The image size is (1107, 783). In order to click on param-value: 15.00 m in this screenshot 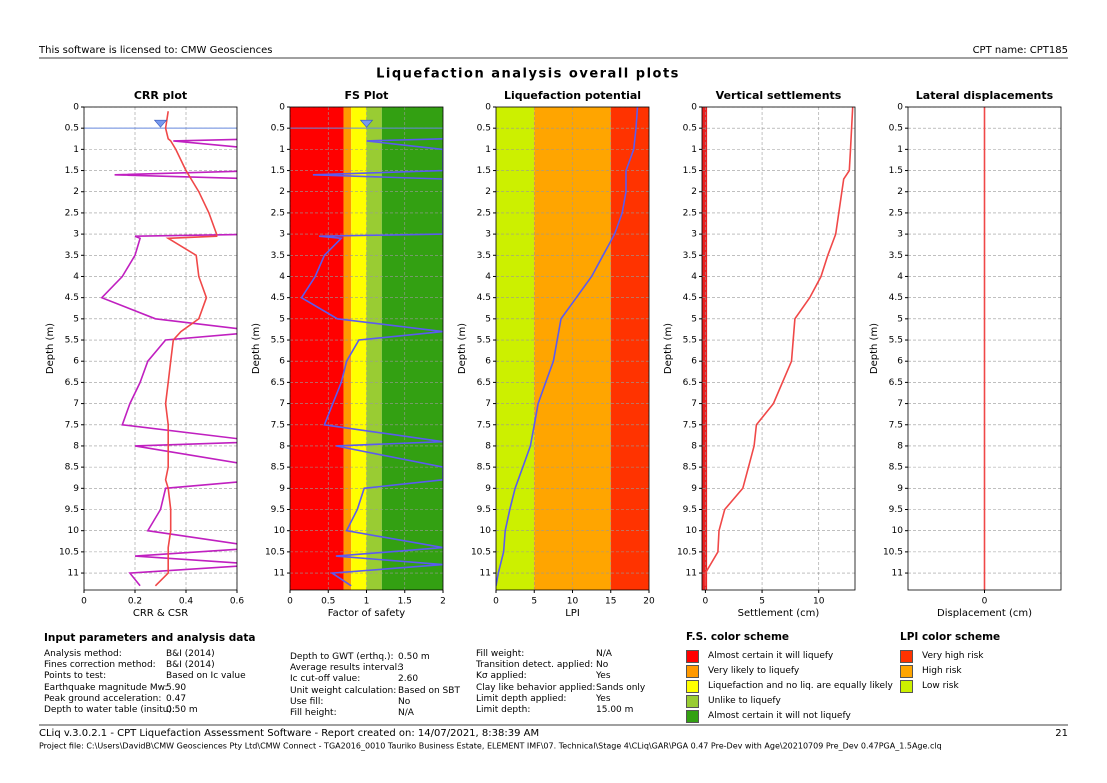, I will do `click(615, 710)`.